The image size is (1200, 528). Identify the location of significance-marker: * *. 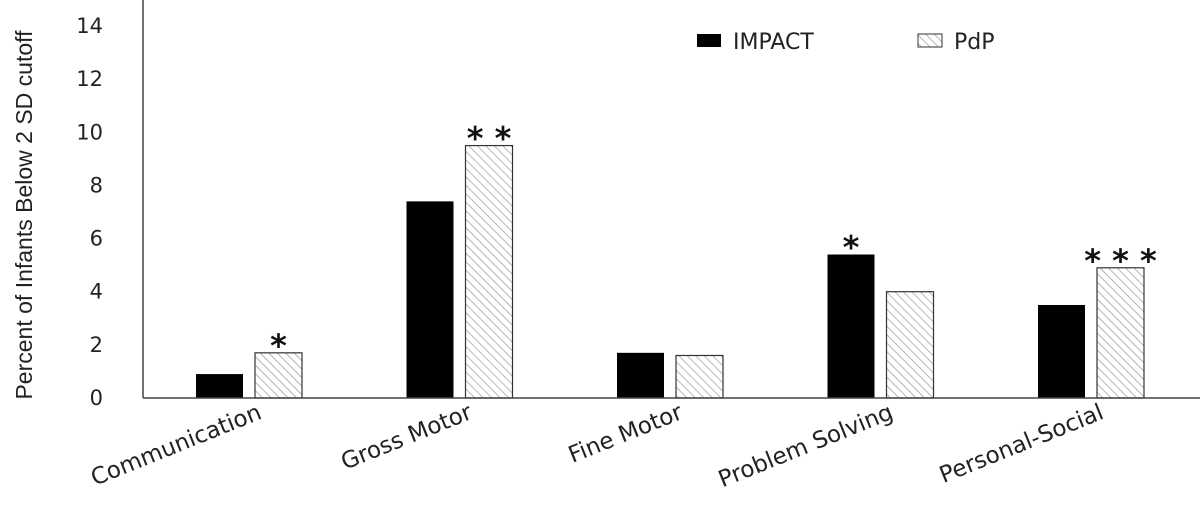
(489, 139).